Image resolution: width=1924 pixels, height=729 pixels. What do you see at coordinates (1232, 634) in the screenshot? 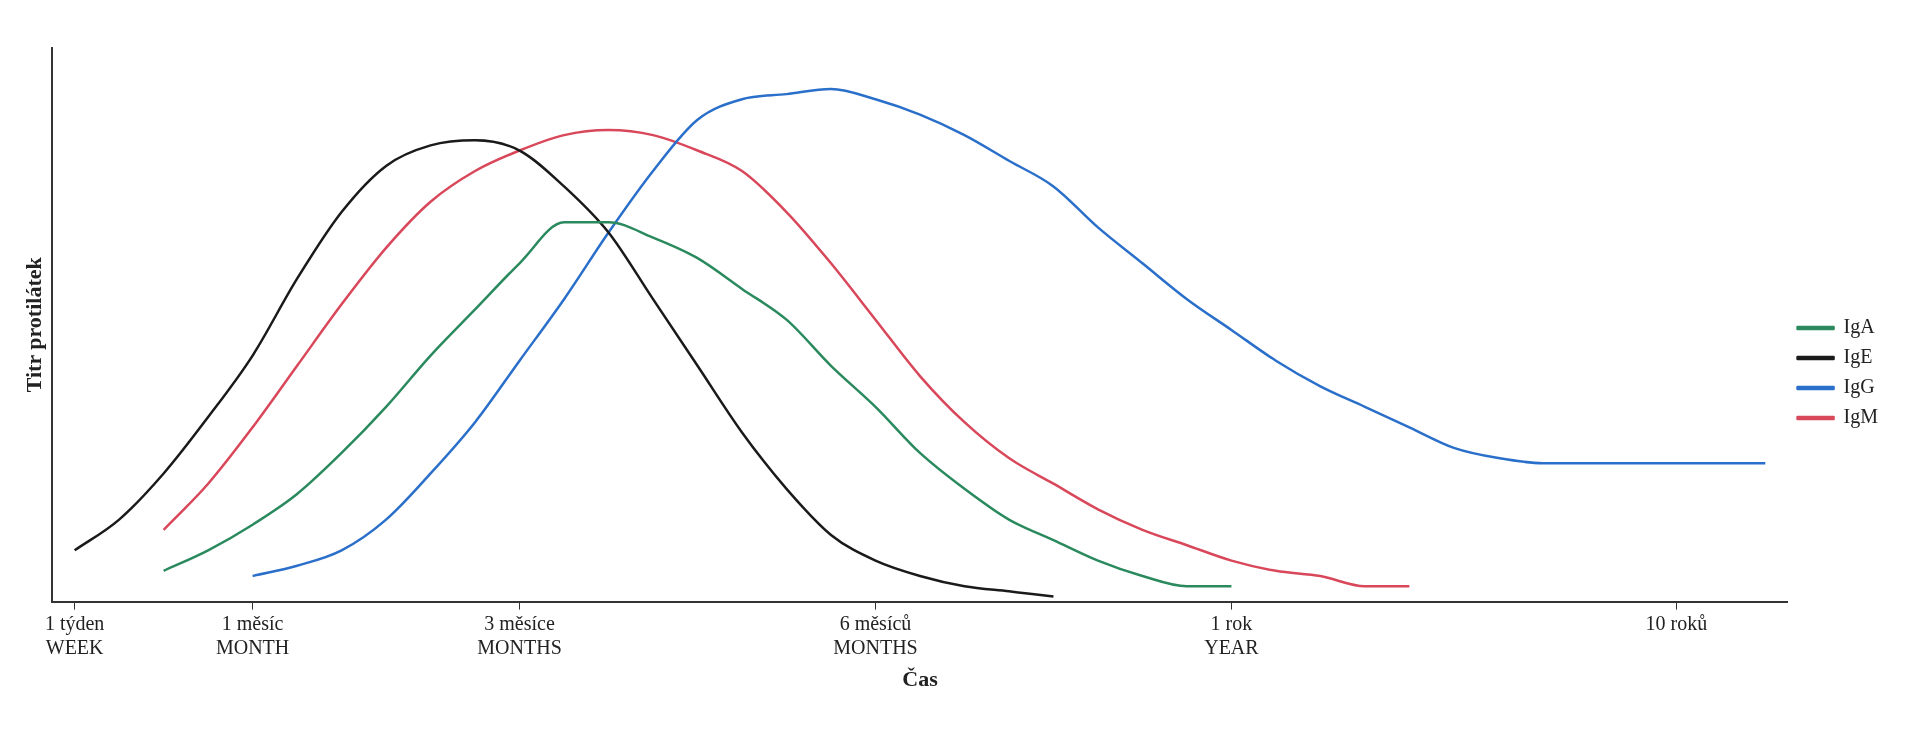
I see `x-tick-label: 1 rok YEAR` at bounding box center [1232, 634].